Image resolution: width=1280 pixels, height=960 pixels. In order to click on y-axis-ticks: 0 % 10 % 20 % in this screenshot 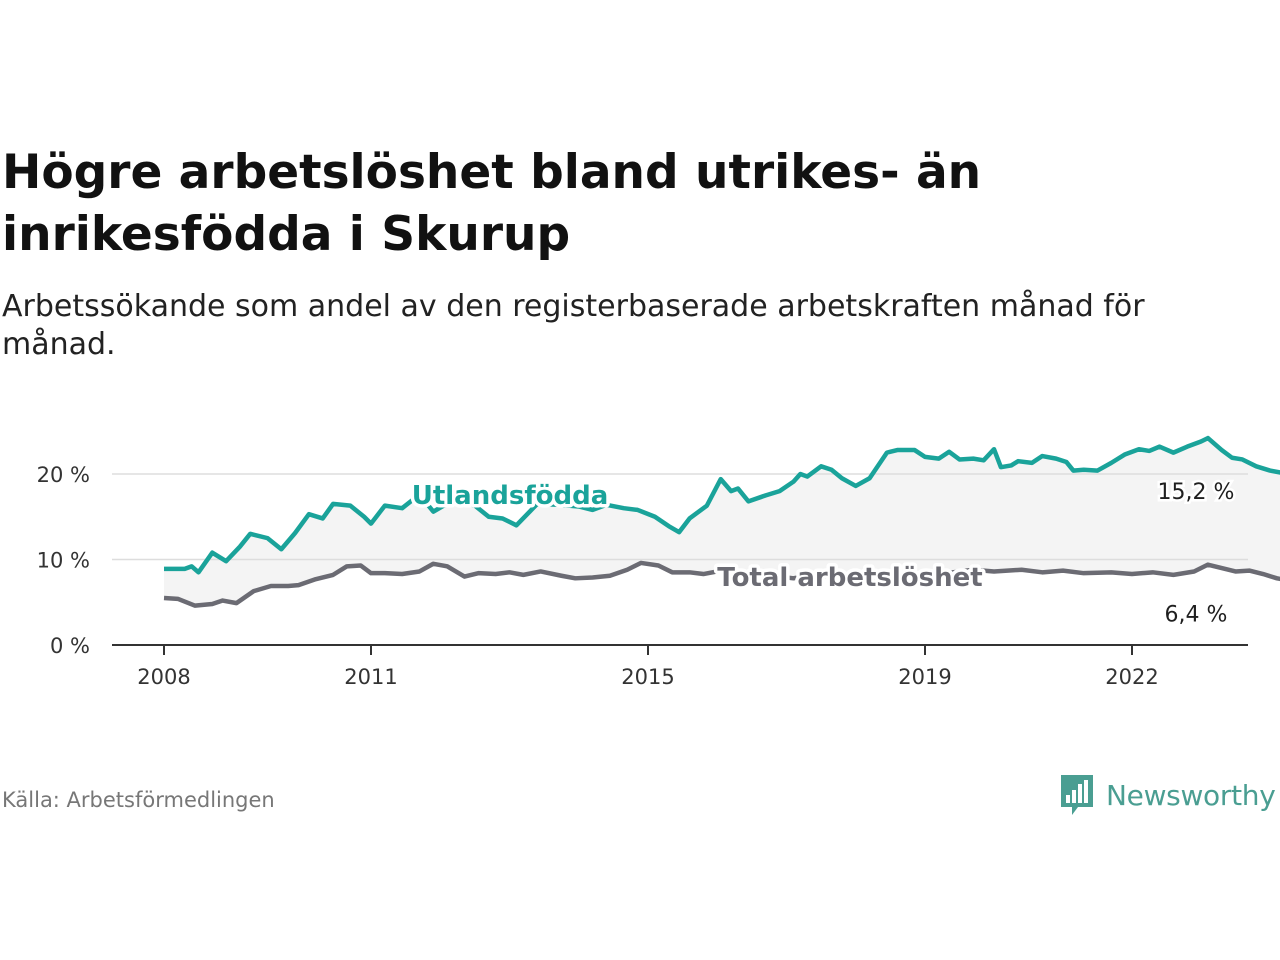, I will do `click(63, 560)`.